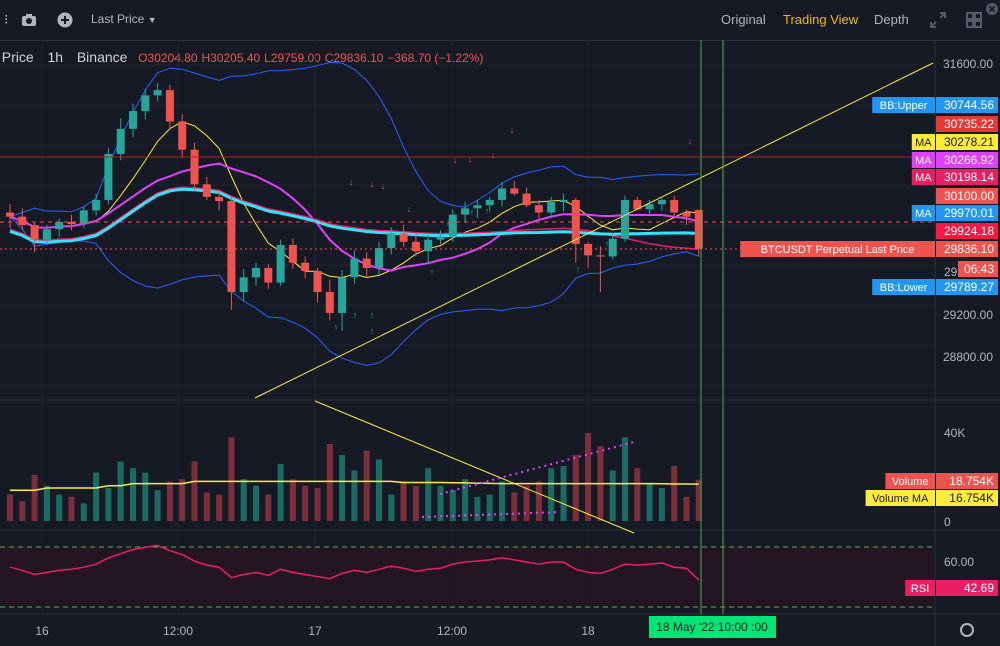 The height and width of the screenshot is (646, 1000). What do you see at coordinates (124, 19) in the screenshot?
I see `price-type-select: Last Price ▼` at bounding box center [124, 19].